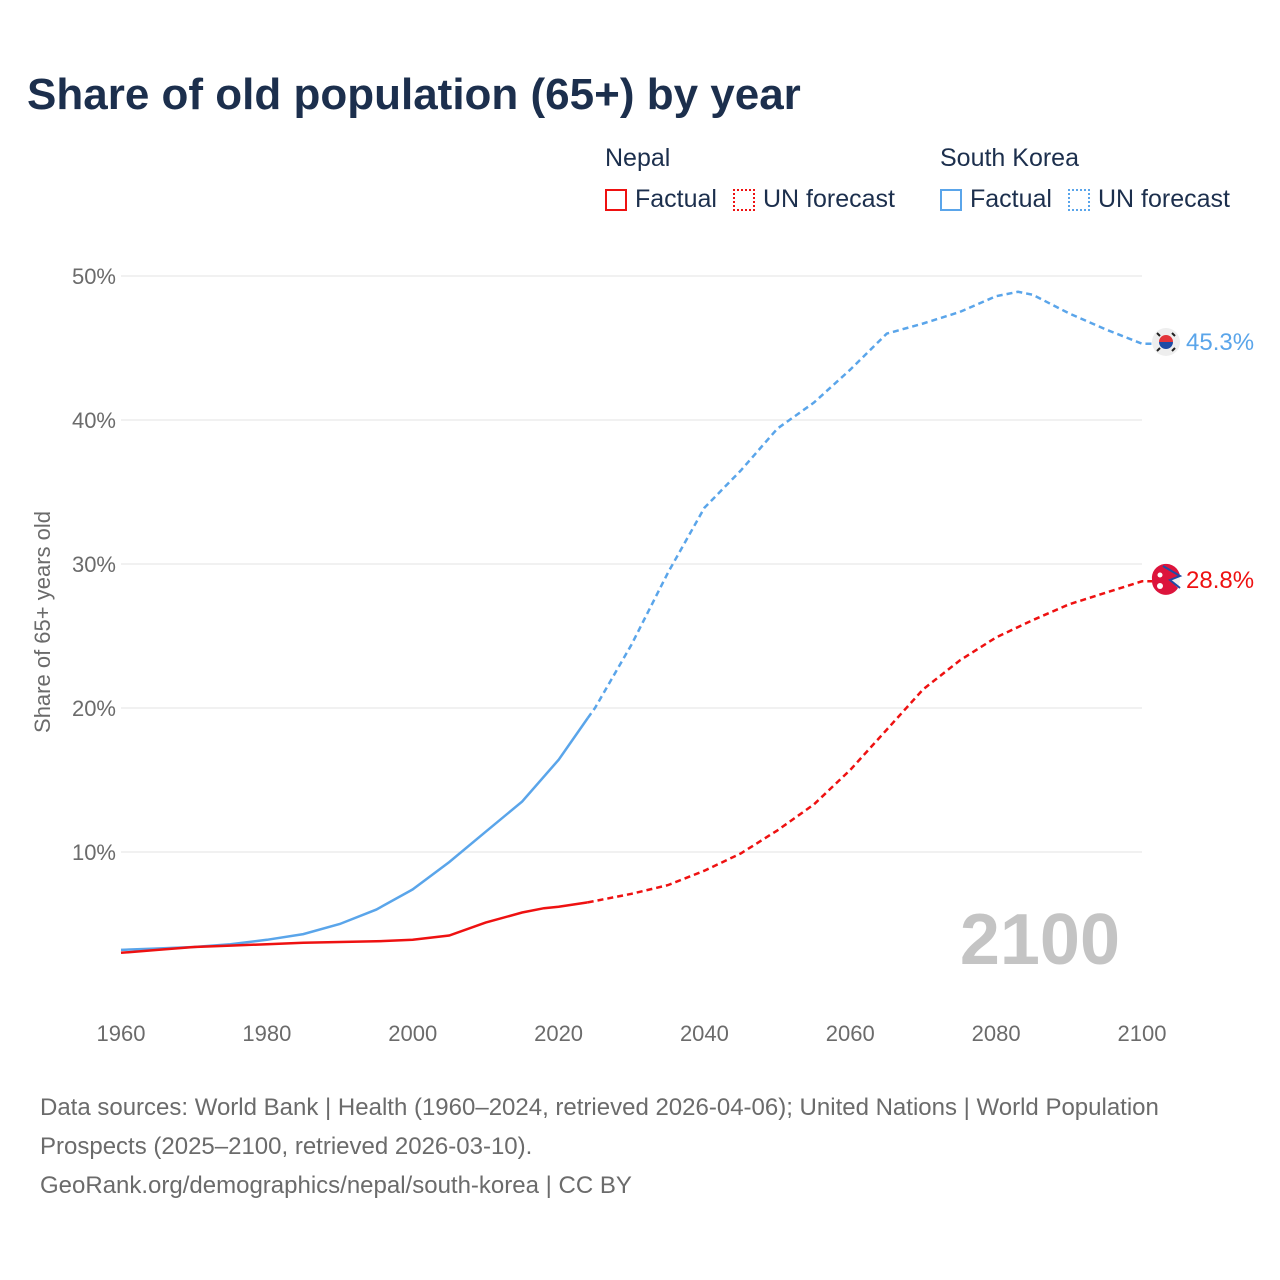  I want to click on series-line-south-korea-forecast, so click(869, 504).